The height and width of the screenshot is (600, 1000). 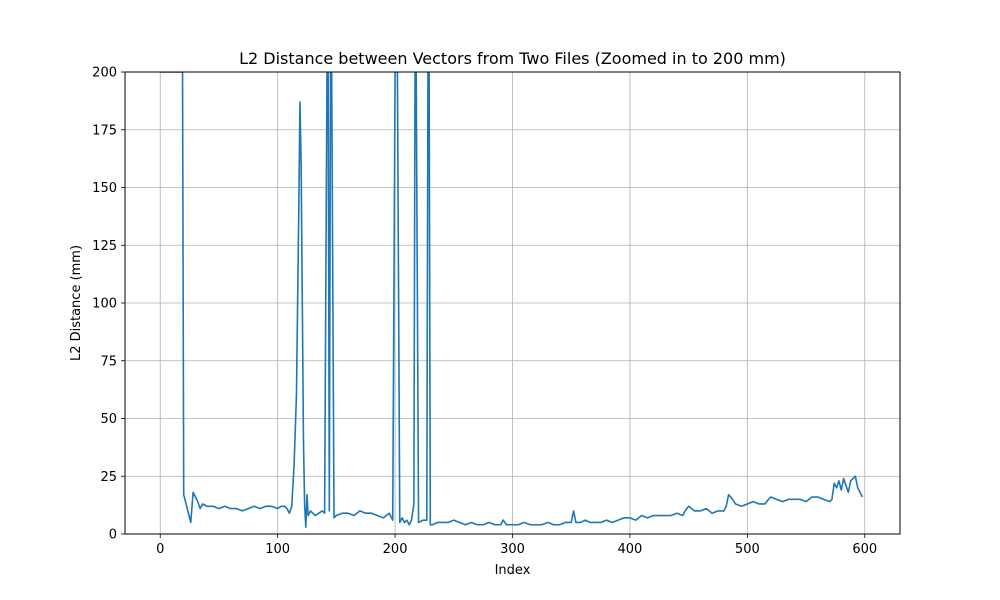 What do you see at coordinates (747, 549) in the screenshot?
I see `x-tick-label: 500` at bounding box center [747, 549].